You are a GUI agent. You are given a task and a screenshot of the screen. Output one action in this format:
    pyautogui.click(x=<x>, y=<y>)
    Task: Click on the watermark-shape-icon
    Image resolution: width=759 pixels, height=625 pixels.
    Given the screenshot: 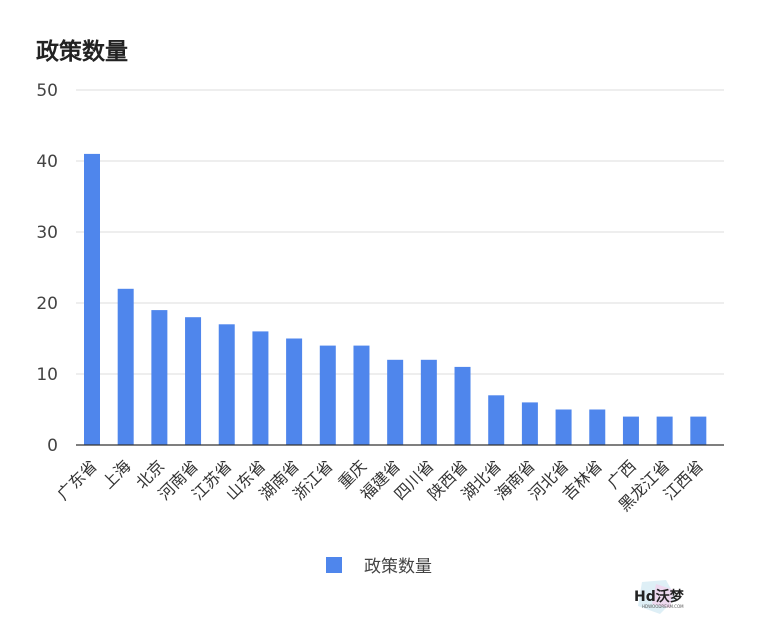 What is the action you would take?
    pyautogui.click(x=657, y=597)
    